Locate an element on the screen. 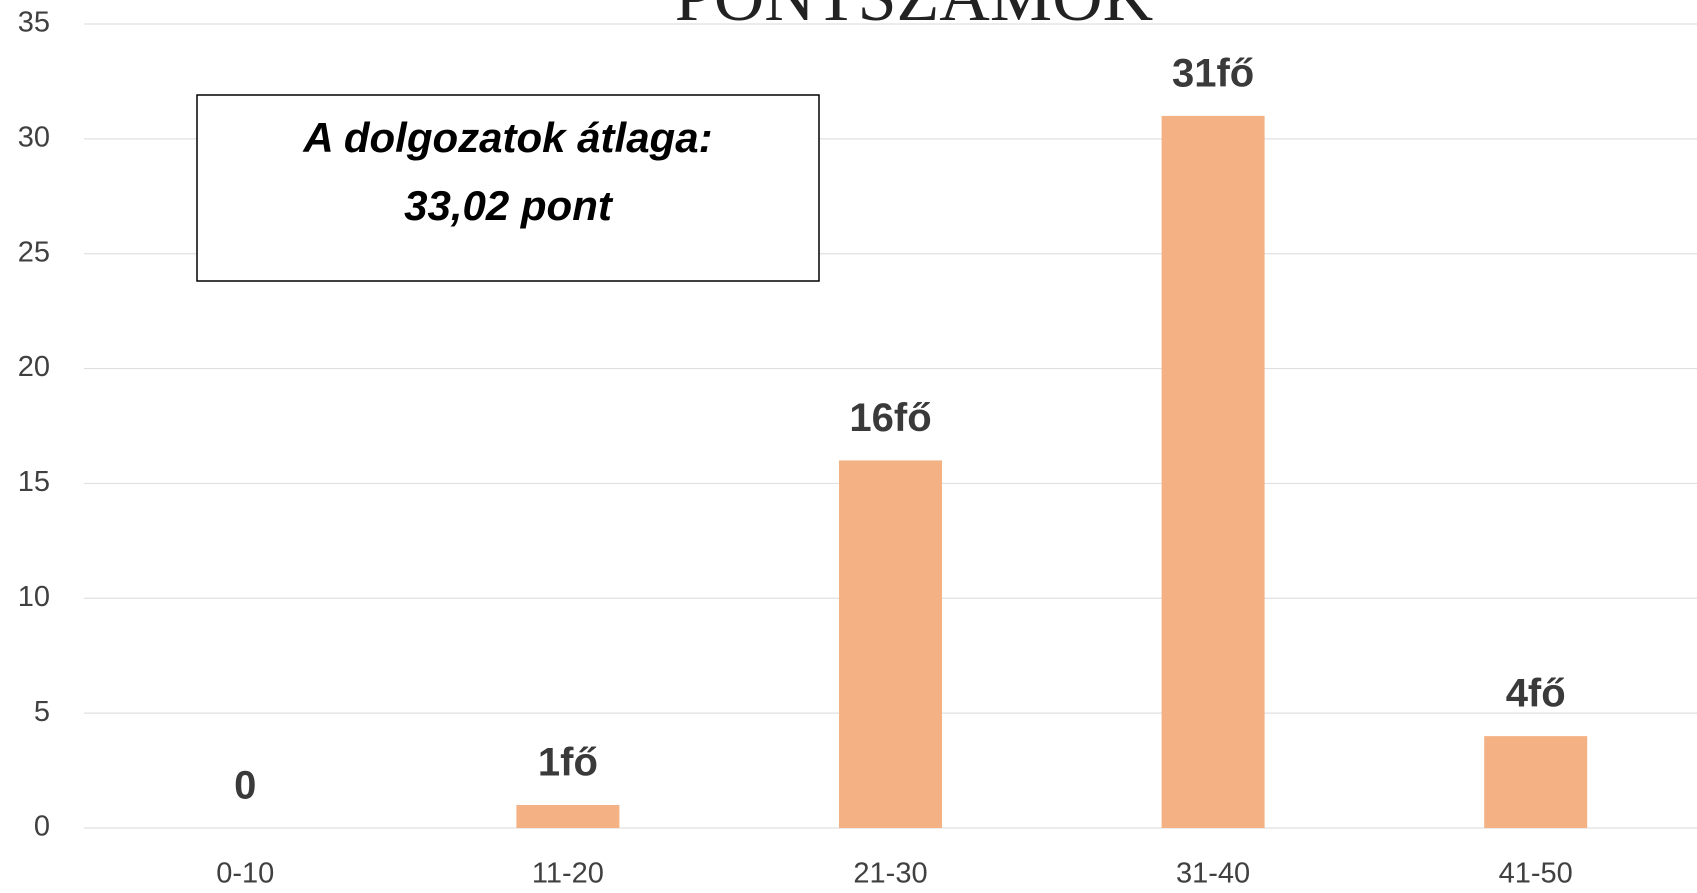 The width and height of the screenshot is (1697, 893). data-label: 16fő is located at coordinates (890, 418).